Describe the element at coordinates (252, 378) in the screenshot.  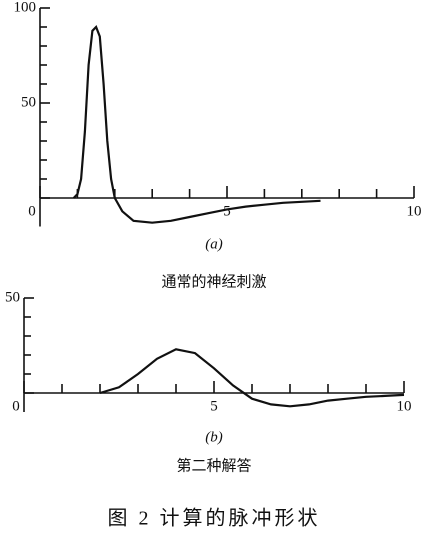
I see `curve` at that location.